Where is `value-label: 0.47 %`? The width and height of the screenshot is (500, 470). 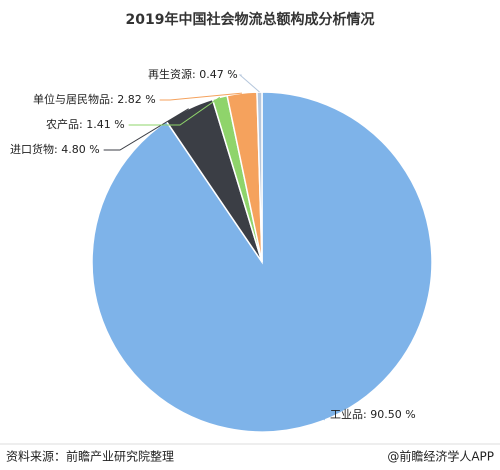 value-label: 0.47 % is located at coordinates (218, 74).